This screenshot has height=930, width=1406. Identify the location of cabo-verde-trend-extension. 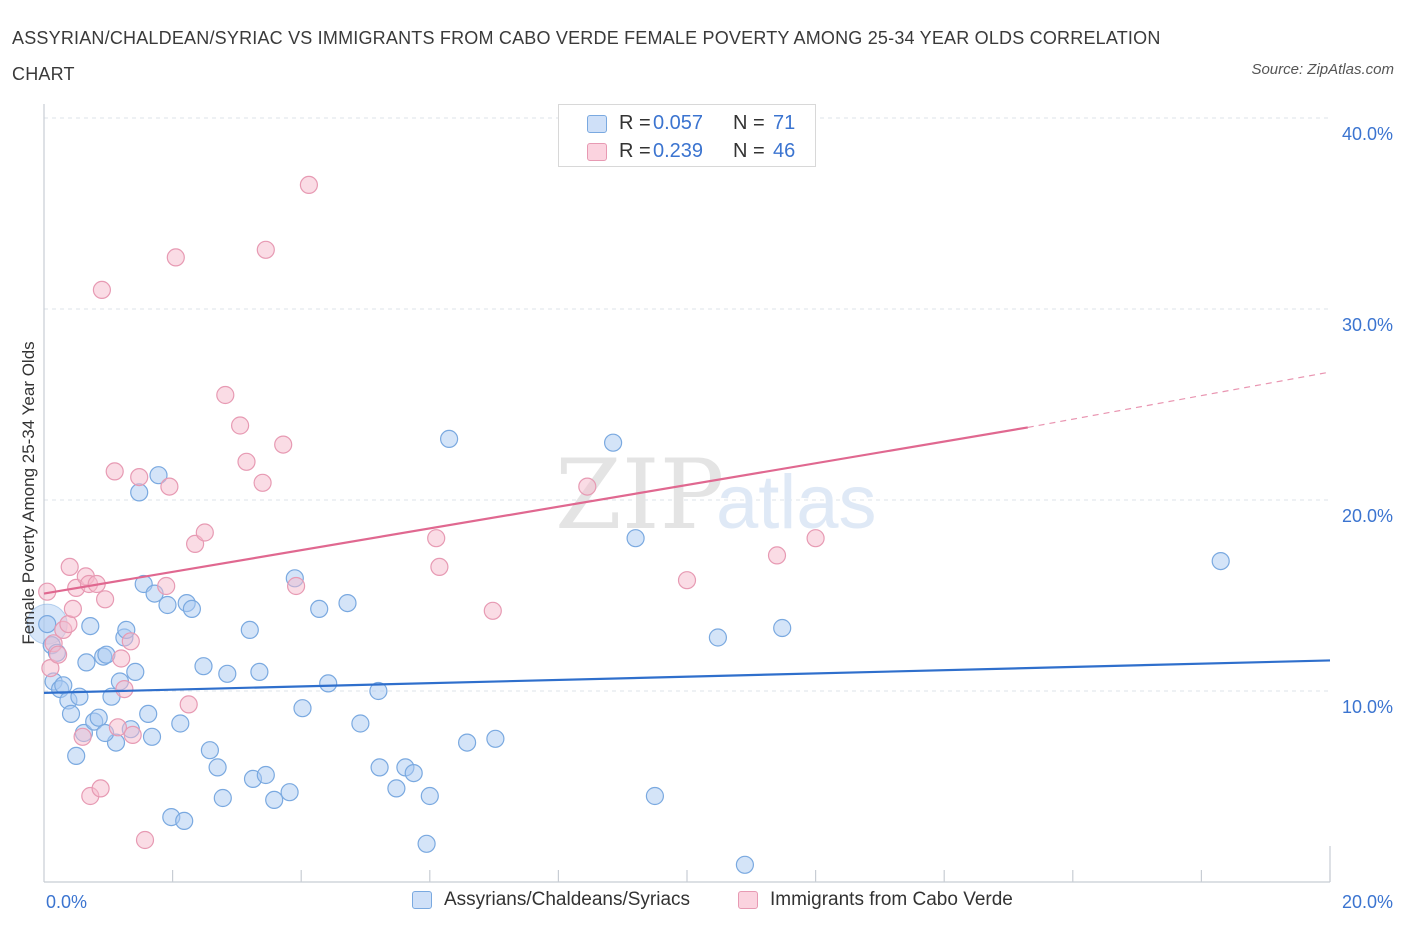
(1179, 400).